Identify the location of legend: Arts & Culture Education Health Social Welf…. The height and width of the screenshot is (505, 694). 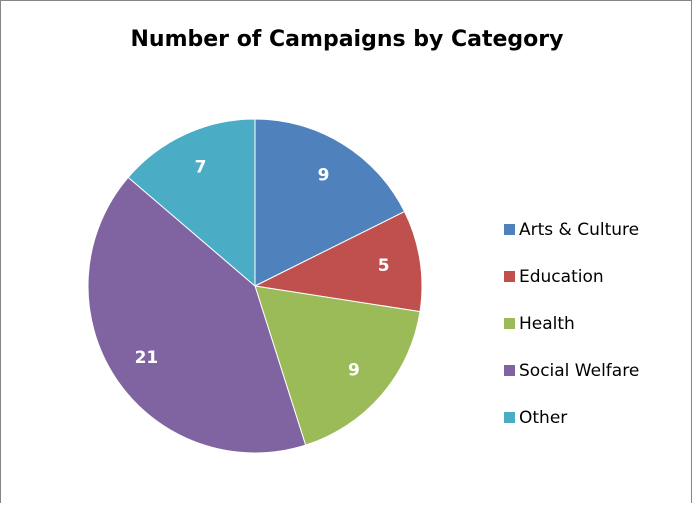
(571, 323).